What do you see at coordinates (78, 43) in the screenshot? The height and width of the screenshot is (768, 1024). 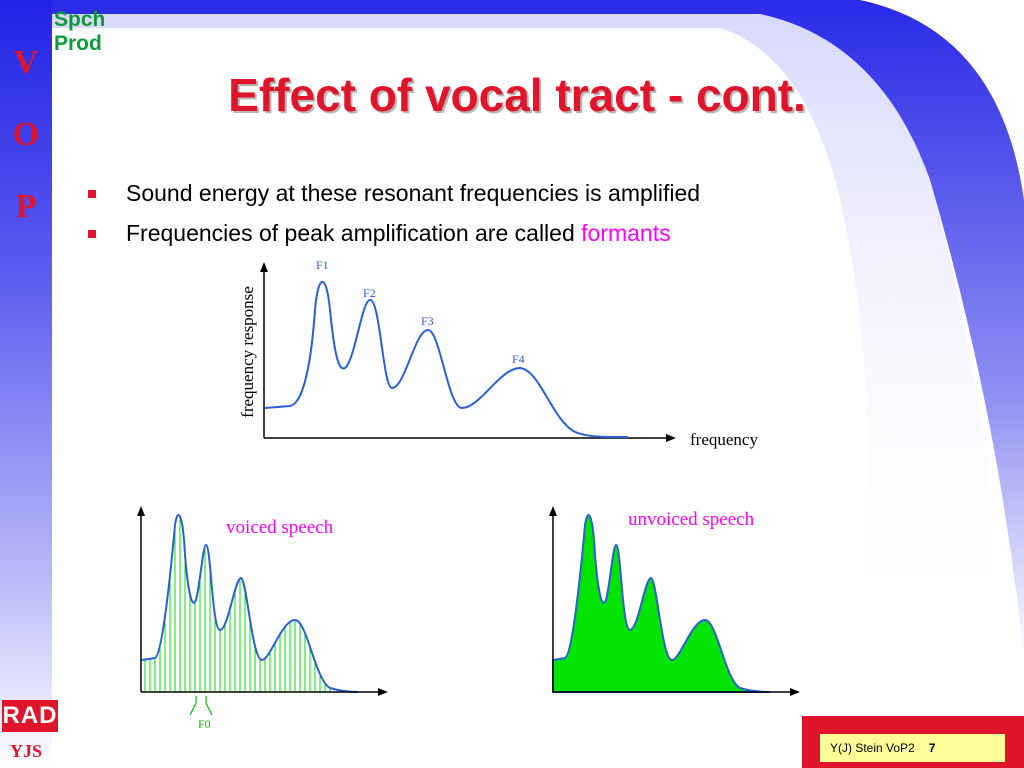 I see `corner-label-line2: Prod` at bounding box center [78, 43].